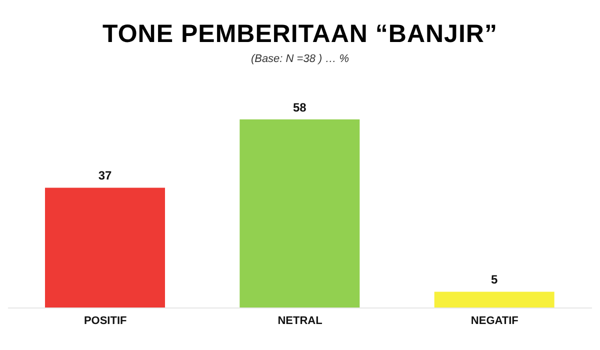 The image size is (600, 350). What do you see at coordinates (300, 34) in the screenshot?
I see `chart-title: TONE PEMBERITAAN “BANJIR”` at bounding box center [300, 34].